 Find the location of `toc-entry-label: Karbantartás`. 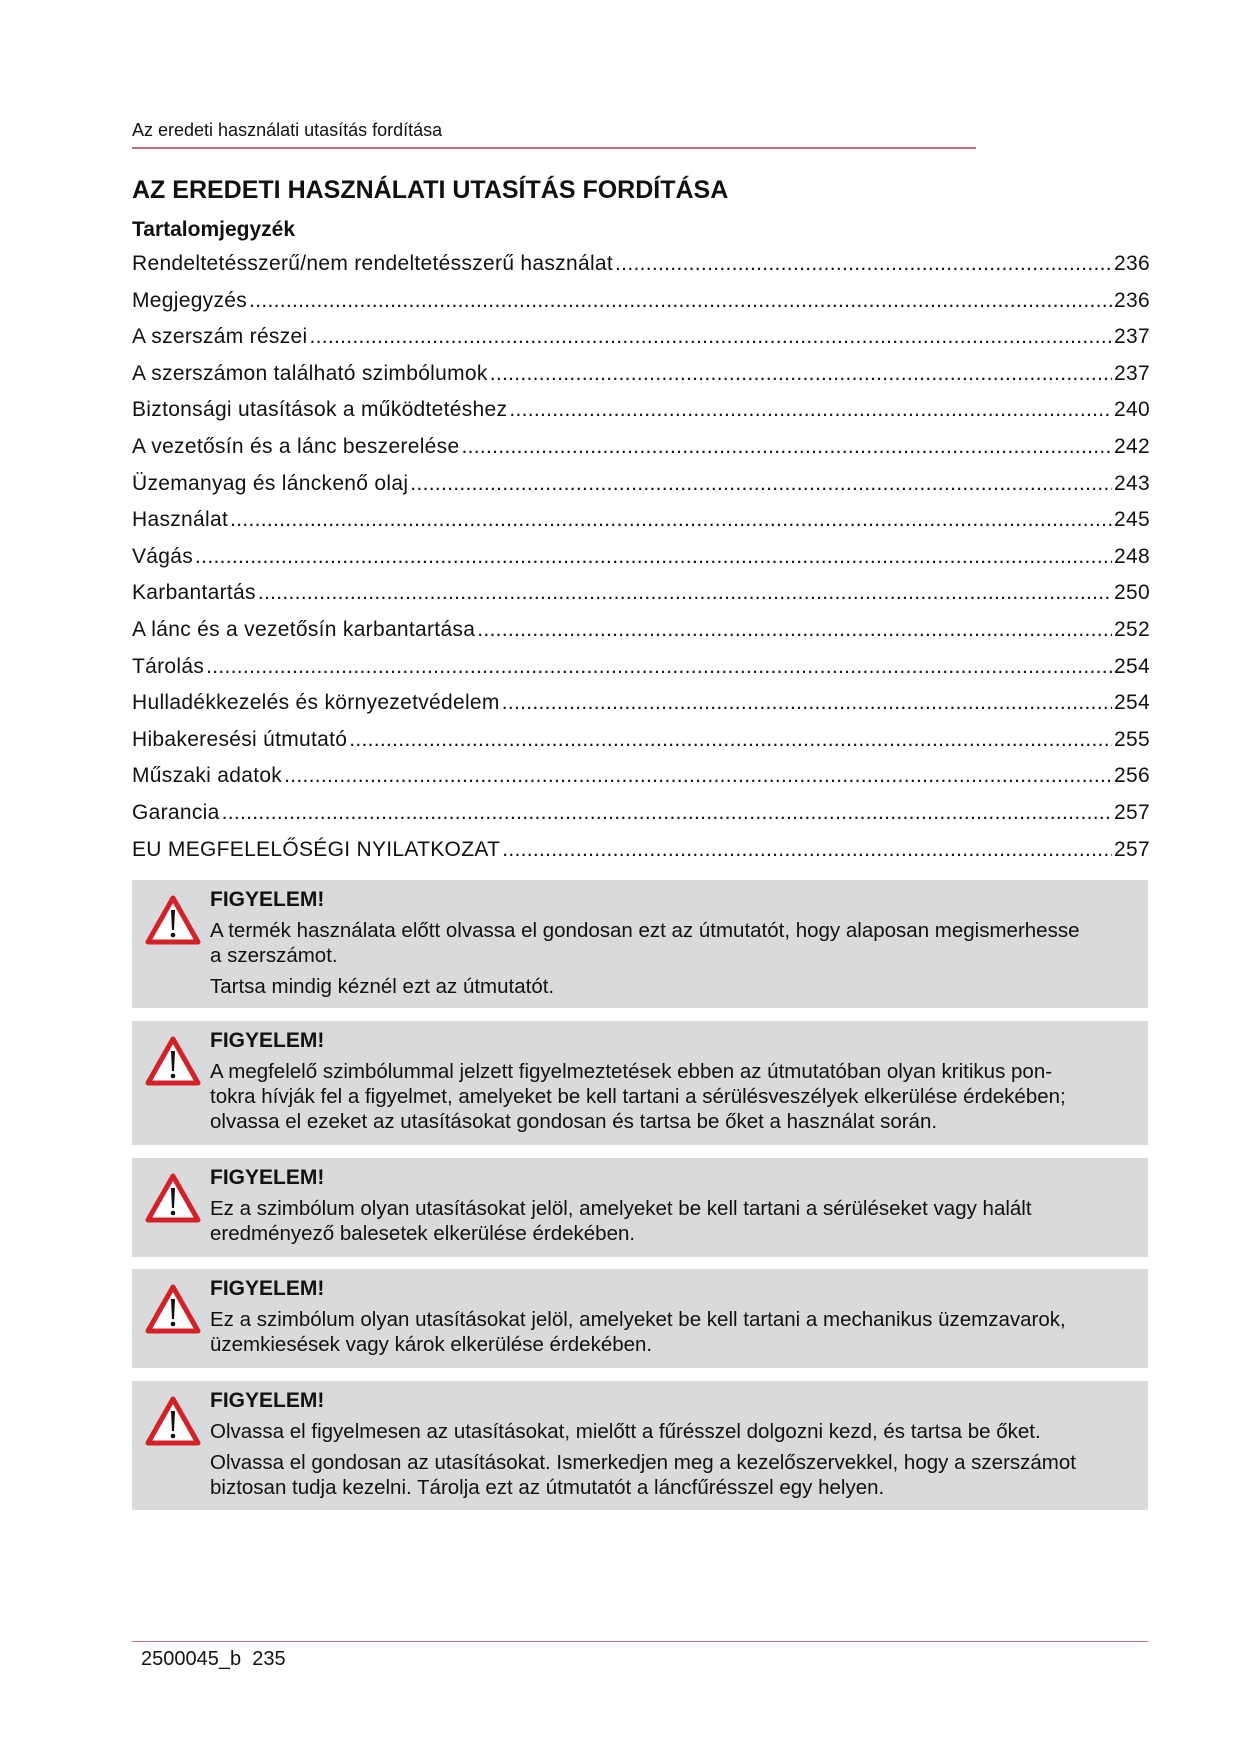

toc-entry-label: Karbantartás is located at coordinates (194, 593).